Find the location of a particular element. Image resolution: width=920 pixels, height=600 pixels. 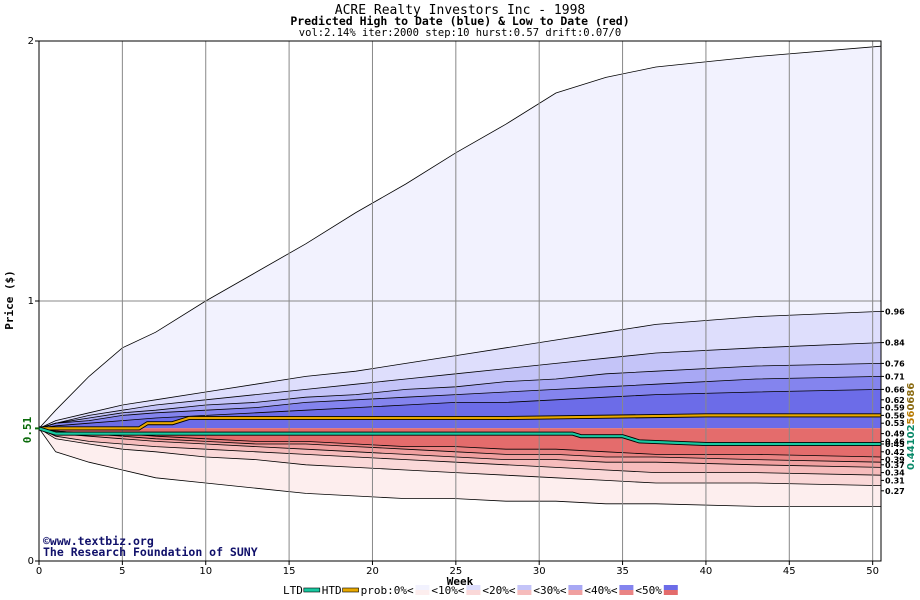

right-price-label: 0.42 is located at coordinates (895, 452).